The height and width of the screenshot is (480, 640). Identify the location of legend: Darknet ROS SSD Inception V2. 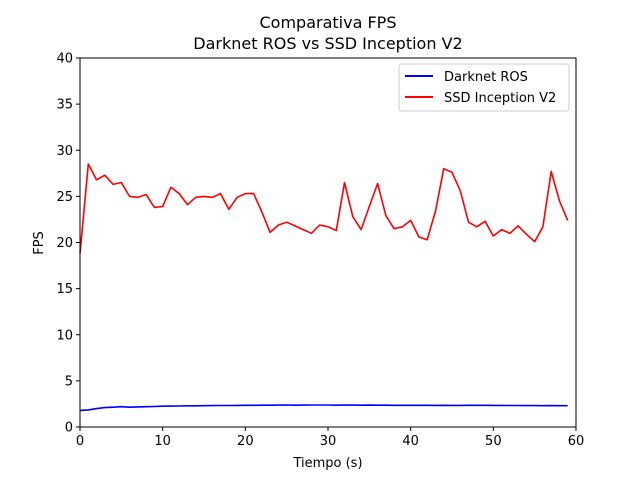
(484, 87).